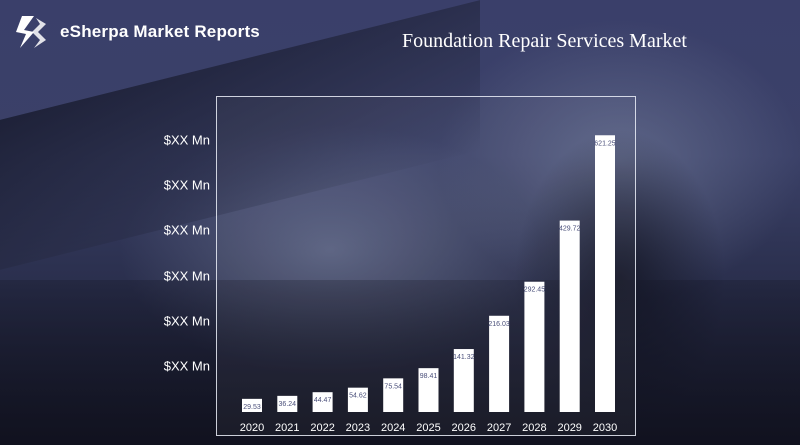 This screenshot has width=800, height=445. Describe the element at coordinates (605, 428) in the screenshot. I see `x-tick-label-2030: 2030` at that location.